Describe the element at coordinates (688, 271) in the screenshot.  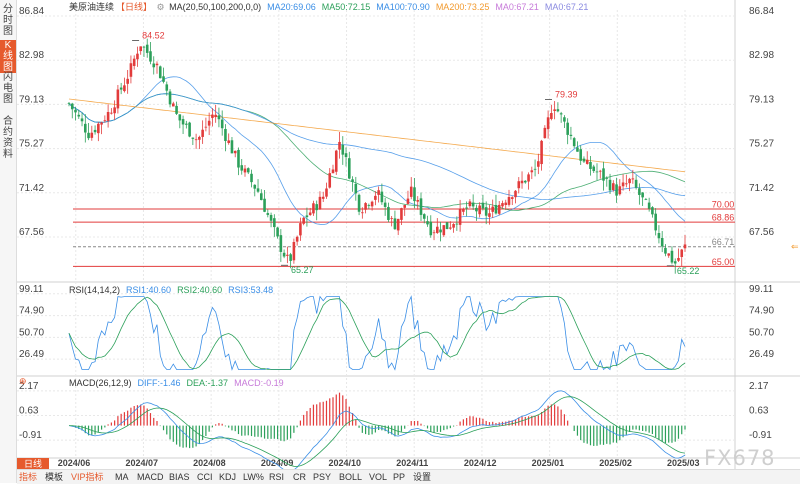
I see `annotation-3: 65.22` at that location.